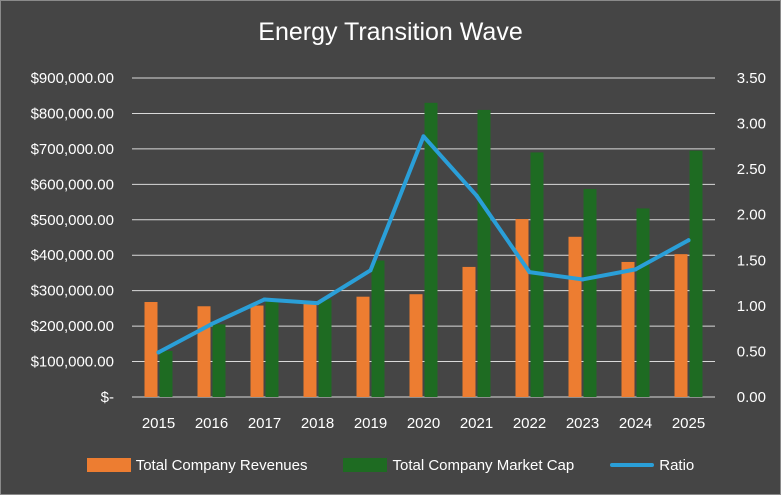  I want to click on y-right-tick-label: 3.50, so click(751, 78).